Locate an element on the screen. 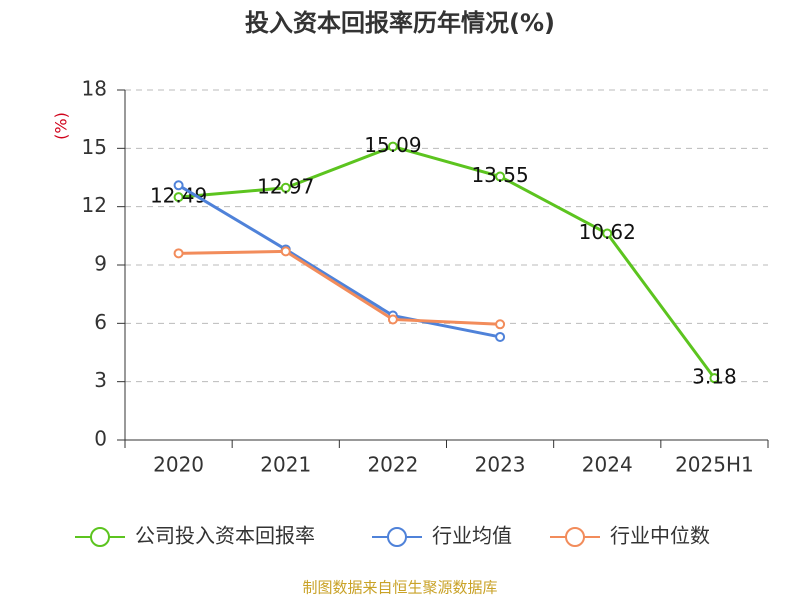 The height and width of the screenshot is (600, 800). chart-title: 投入资本回报率历年情况(%) is located at coordinates (400, 23).